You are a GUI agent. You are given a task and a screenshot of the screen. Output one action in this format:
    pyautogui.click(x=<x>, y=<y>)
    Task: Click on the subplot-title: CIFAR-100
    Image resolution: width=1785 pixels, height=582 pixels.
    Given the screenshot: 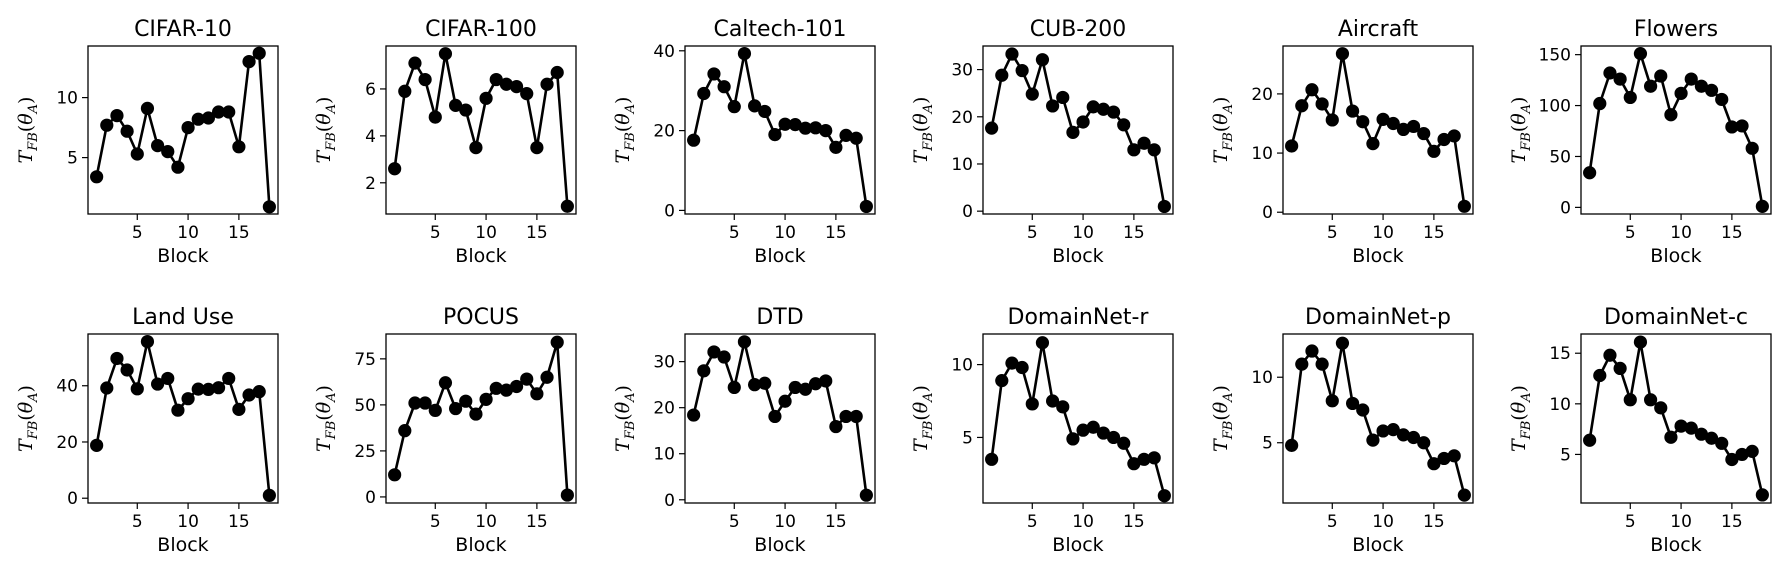 What is the action you would take?
    pyautogui.click(x=481, y=29)
    